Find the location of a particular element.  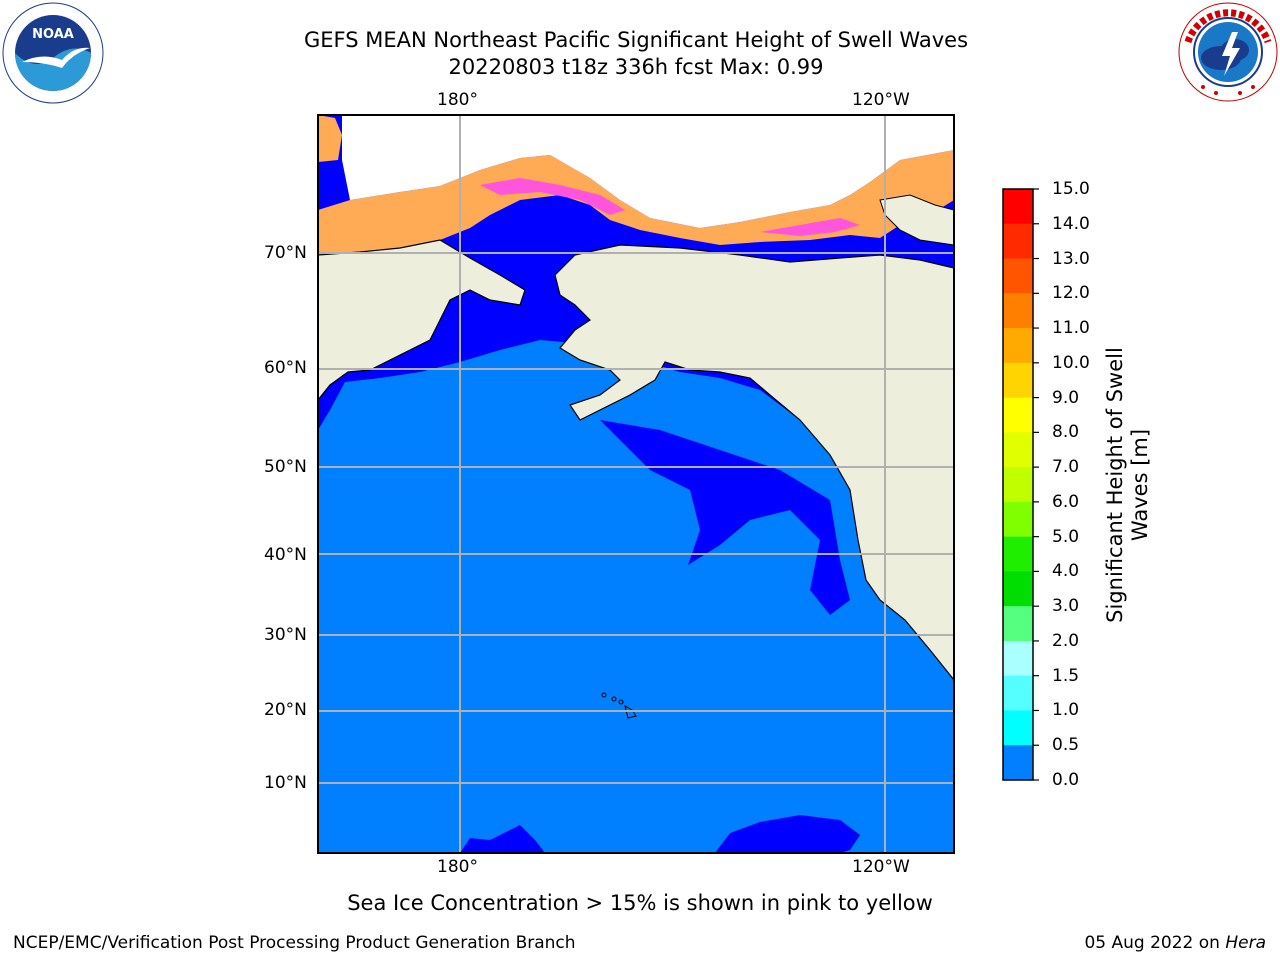

colorbar-tick-label: 0.0 is located at coordinates (1066, 780).